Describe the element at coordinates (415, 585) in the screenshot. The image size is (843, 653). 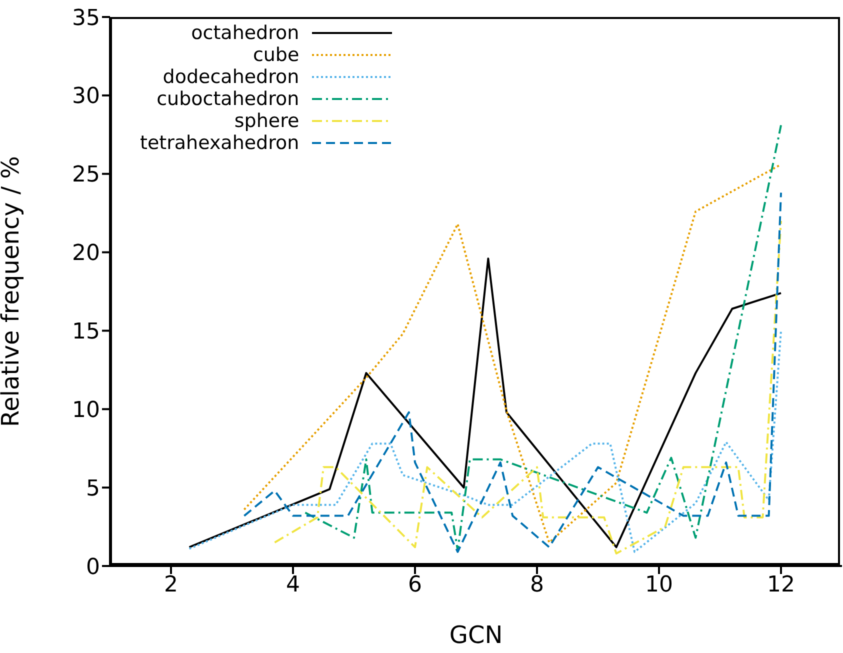
I see `x-tick-label: 6` at that location.